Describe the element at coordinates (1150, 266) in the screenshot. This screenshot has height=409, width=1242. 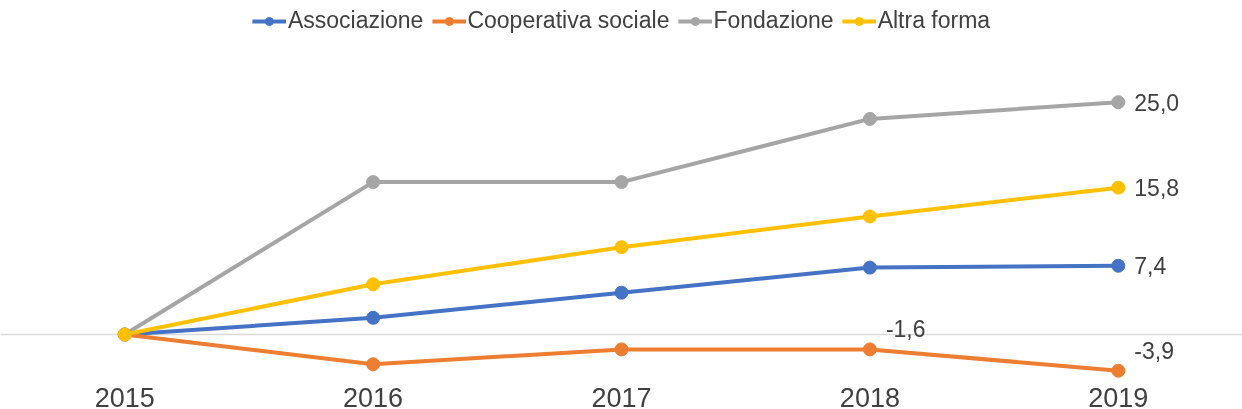
I see `data-label: 7,4` at that location.